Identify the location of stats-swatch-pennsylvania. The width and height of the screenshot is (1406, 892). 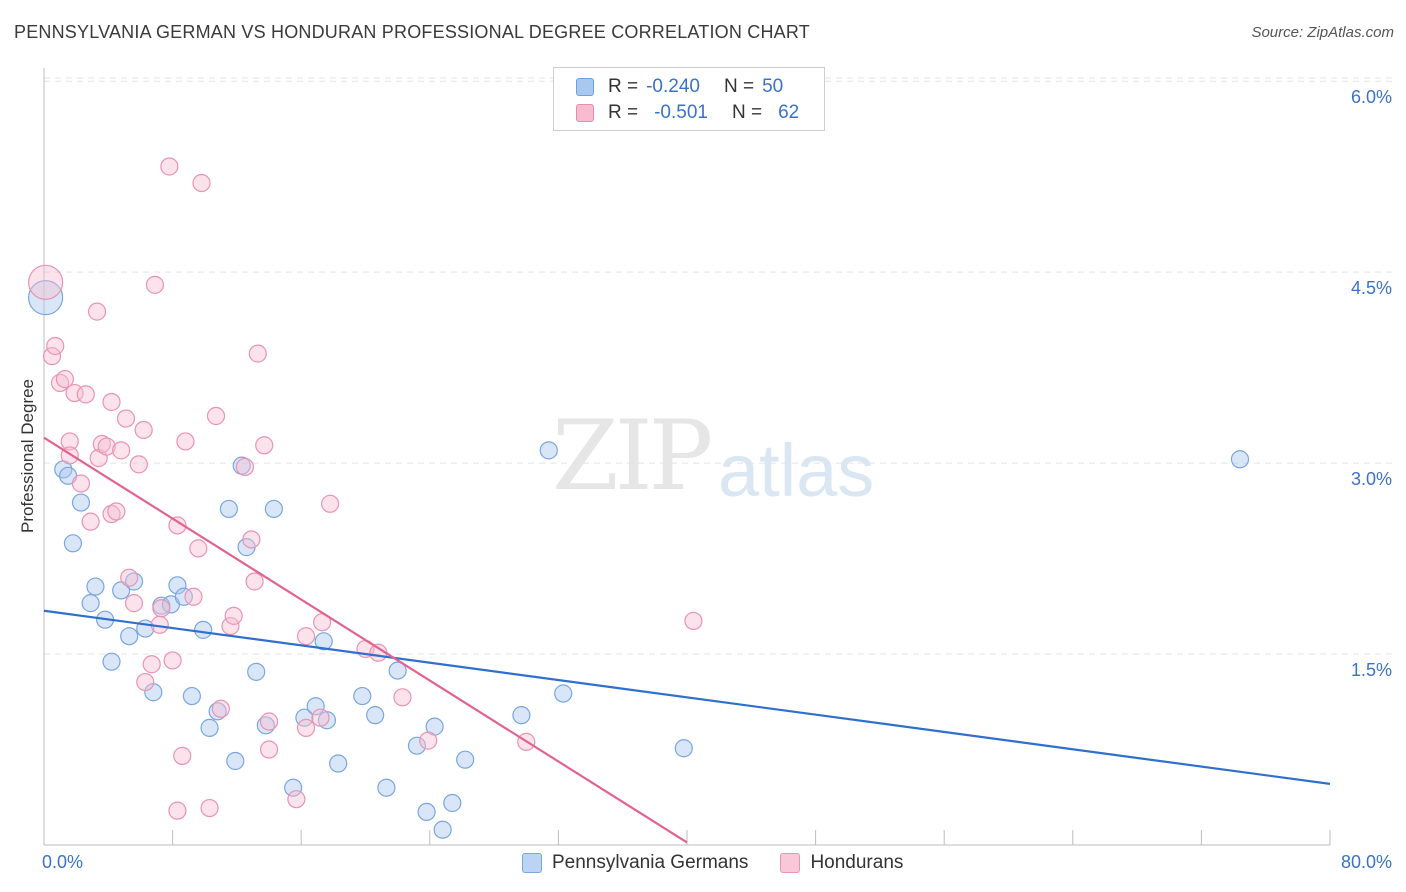
(585, 87).